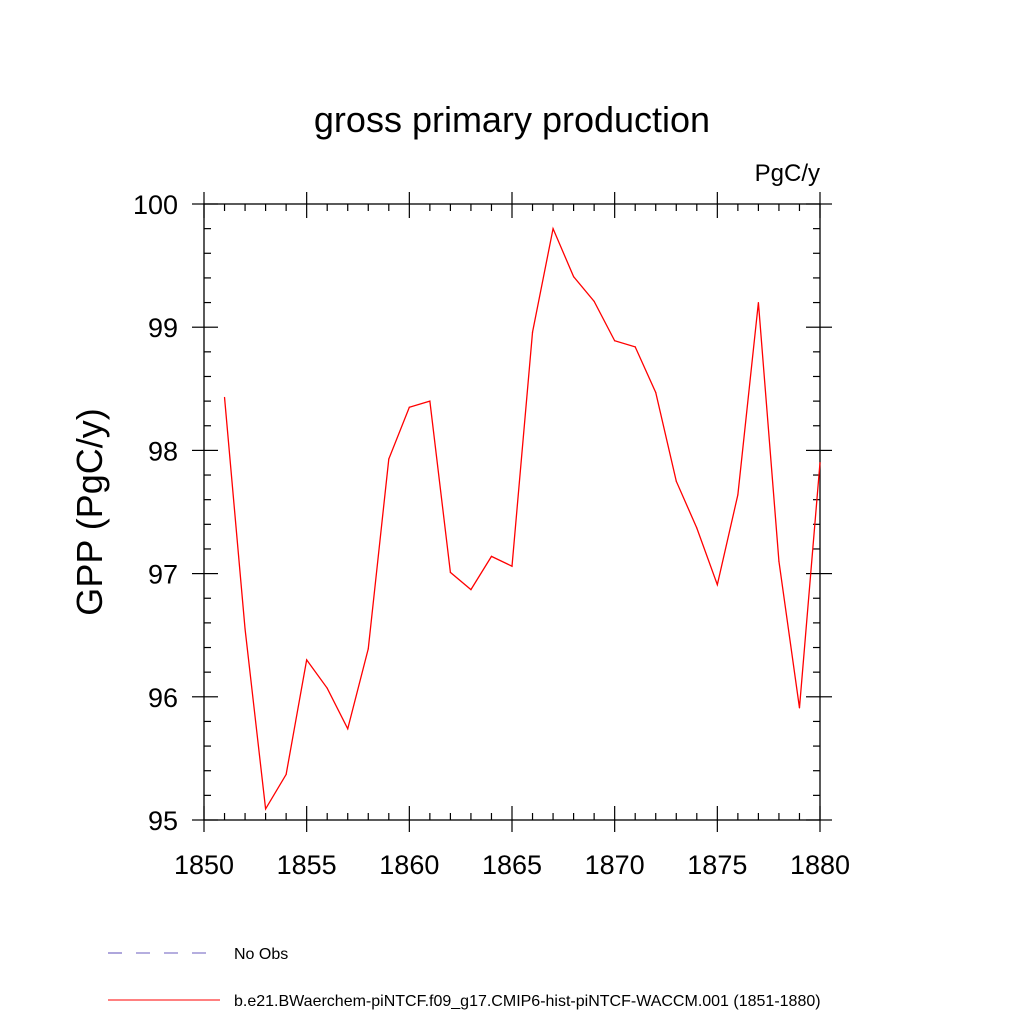 This screenshot has width=1024, height=1029. Describe the element at coordinates (615, 865) in the screenshot. I see `x-tick-label: 1870` at that location.